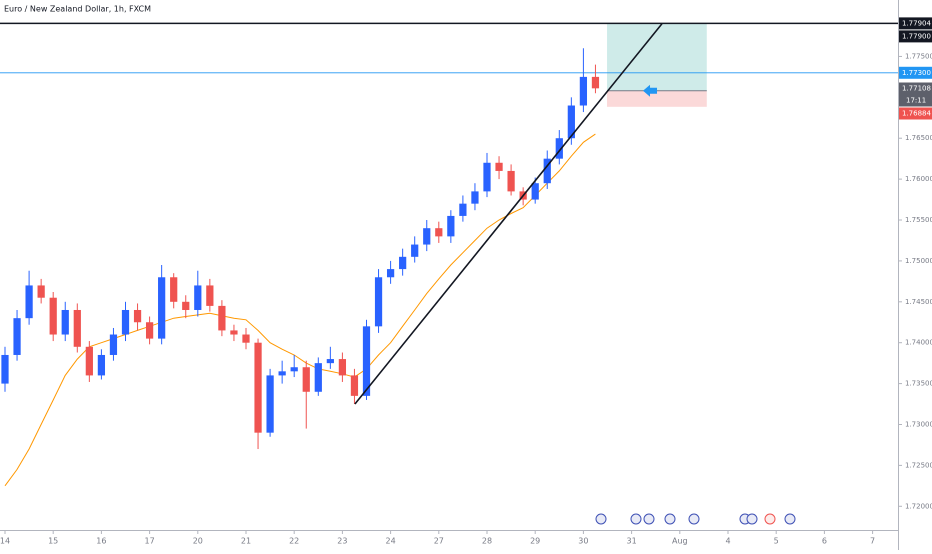 Image resolution: width=932 pixels, height=554 pixels. I want to click on x-tick-label: 27, so click(439, 541).